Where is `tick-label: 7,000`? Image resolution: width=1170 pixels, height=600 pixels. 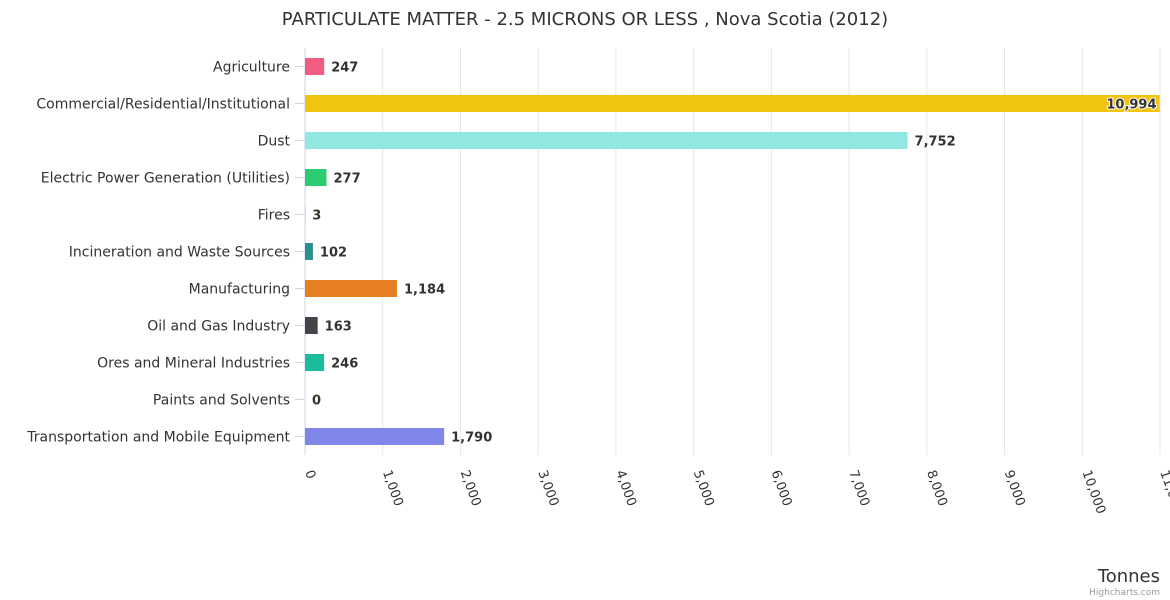
tick-label: 7,000 is located at coordinates (858, 488).